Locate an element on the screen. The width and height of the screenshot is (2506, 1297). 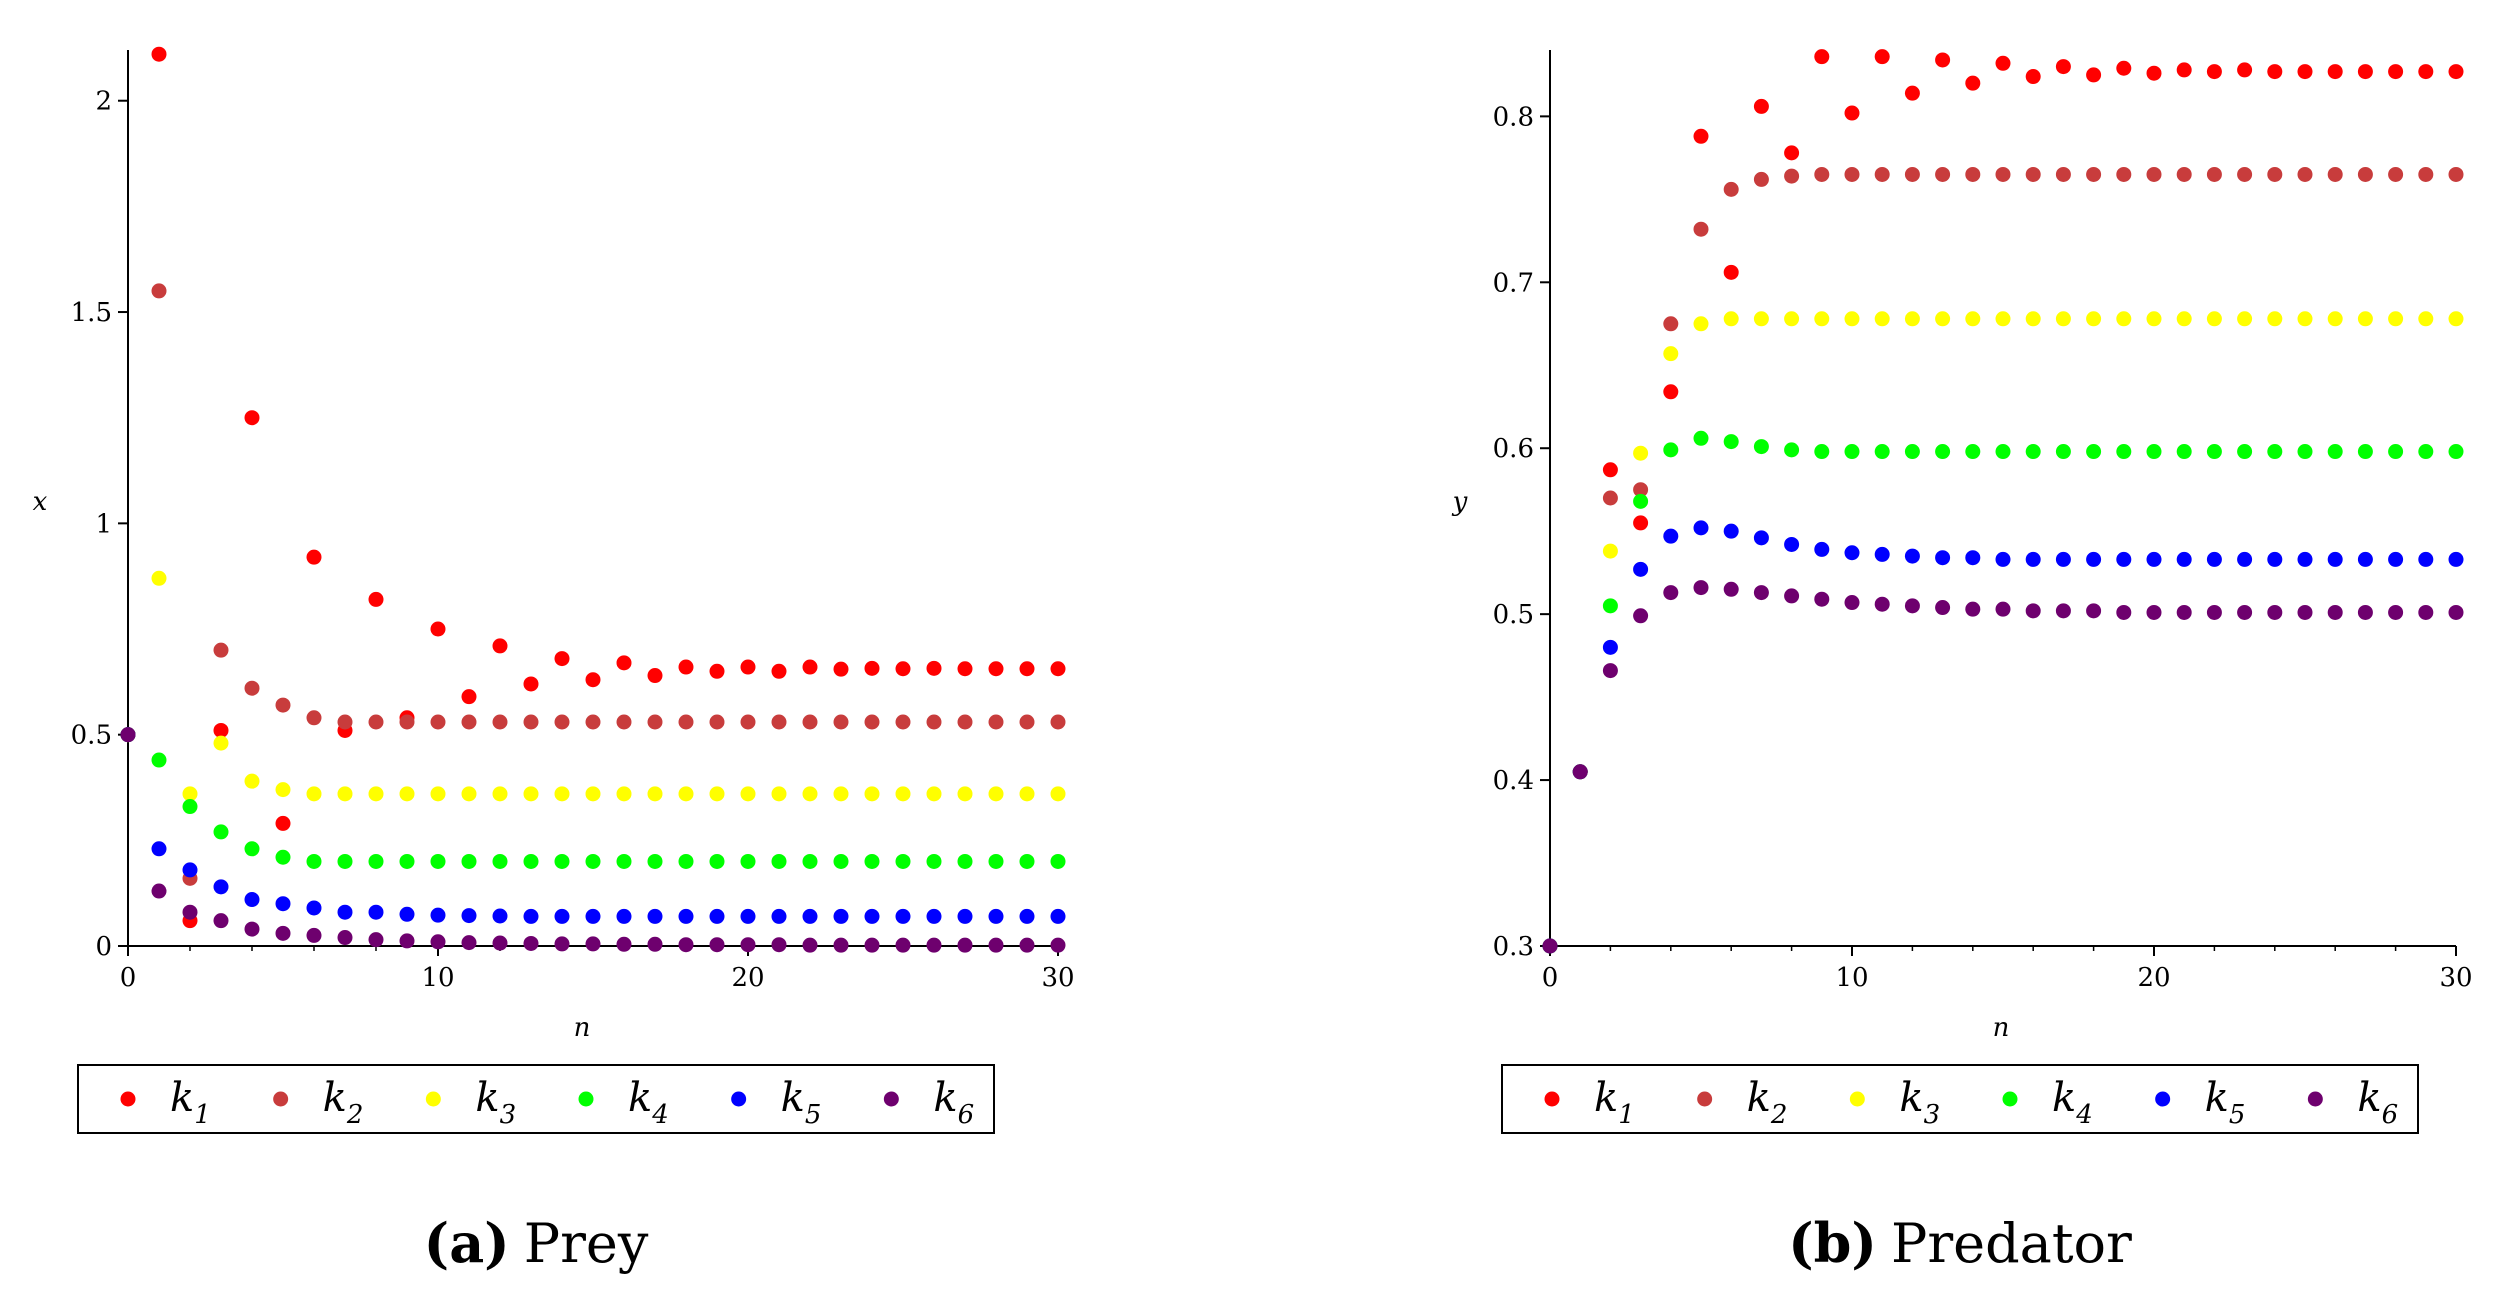
predator-xtick-label: 10 is located at coordinates (1851, 978).